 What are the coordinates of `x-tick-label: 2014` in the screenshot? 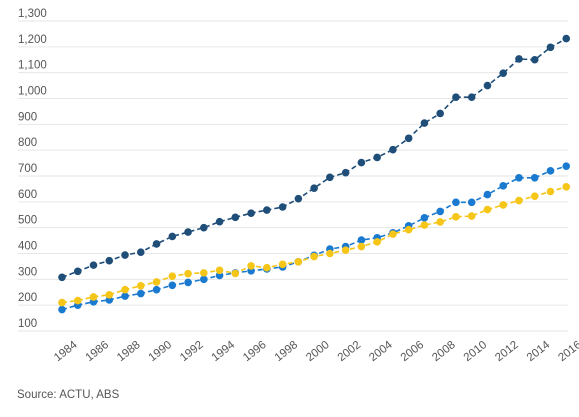 It's located at (539, 352).